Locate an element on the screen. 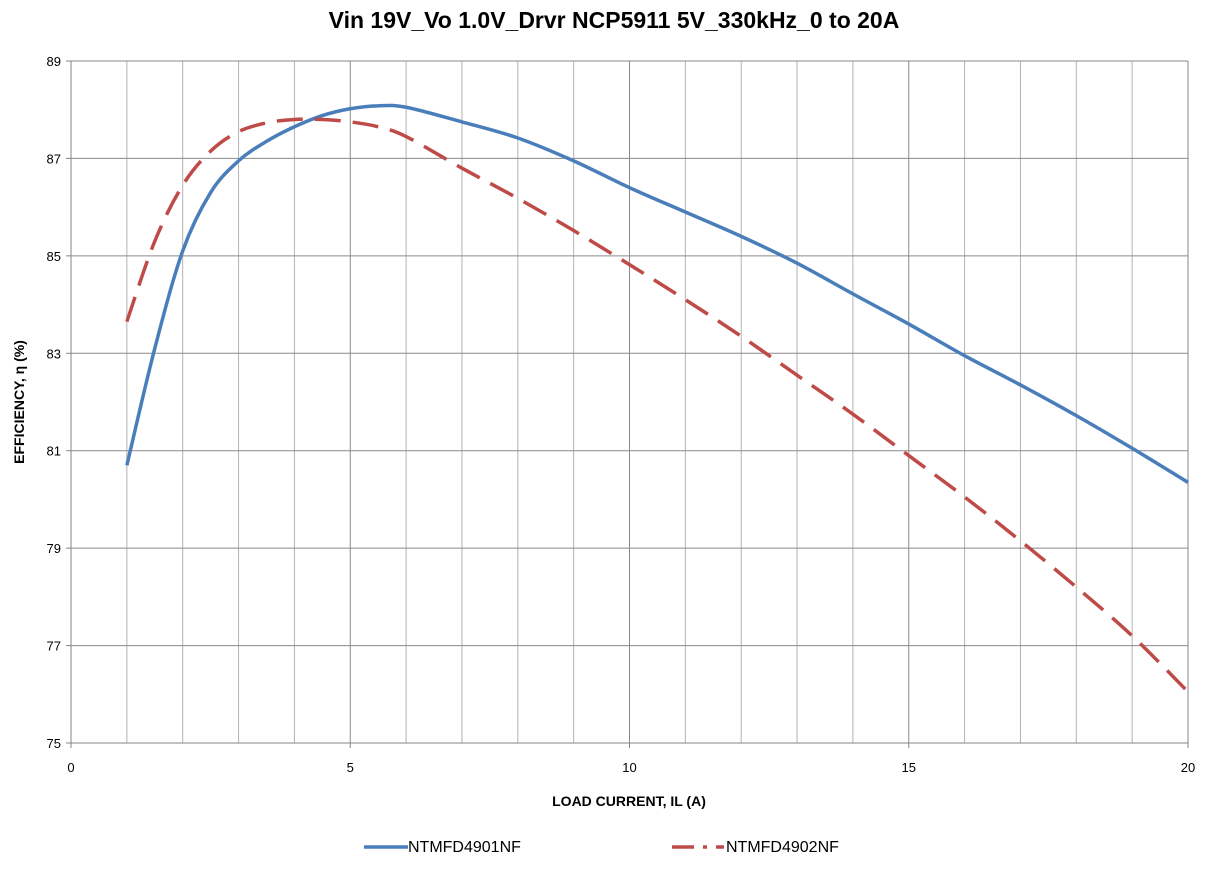  y-tick-label: 79 is located at coordinates (54, 548).